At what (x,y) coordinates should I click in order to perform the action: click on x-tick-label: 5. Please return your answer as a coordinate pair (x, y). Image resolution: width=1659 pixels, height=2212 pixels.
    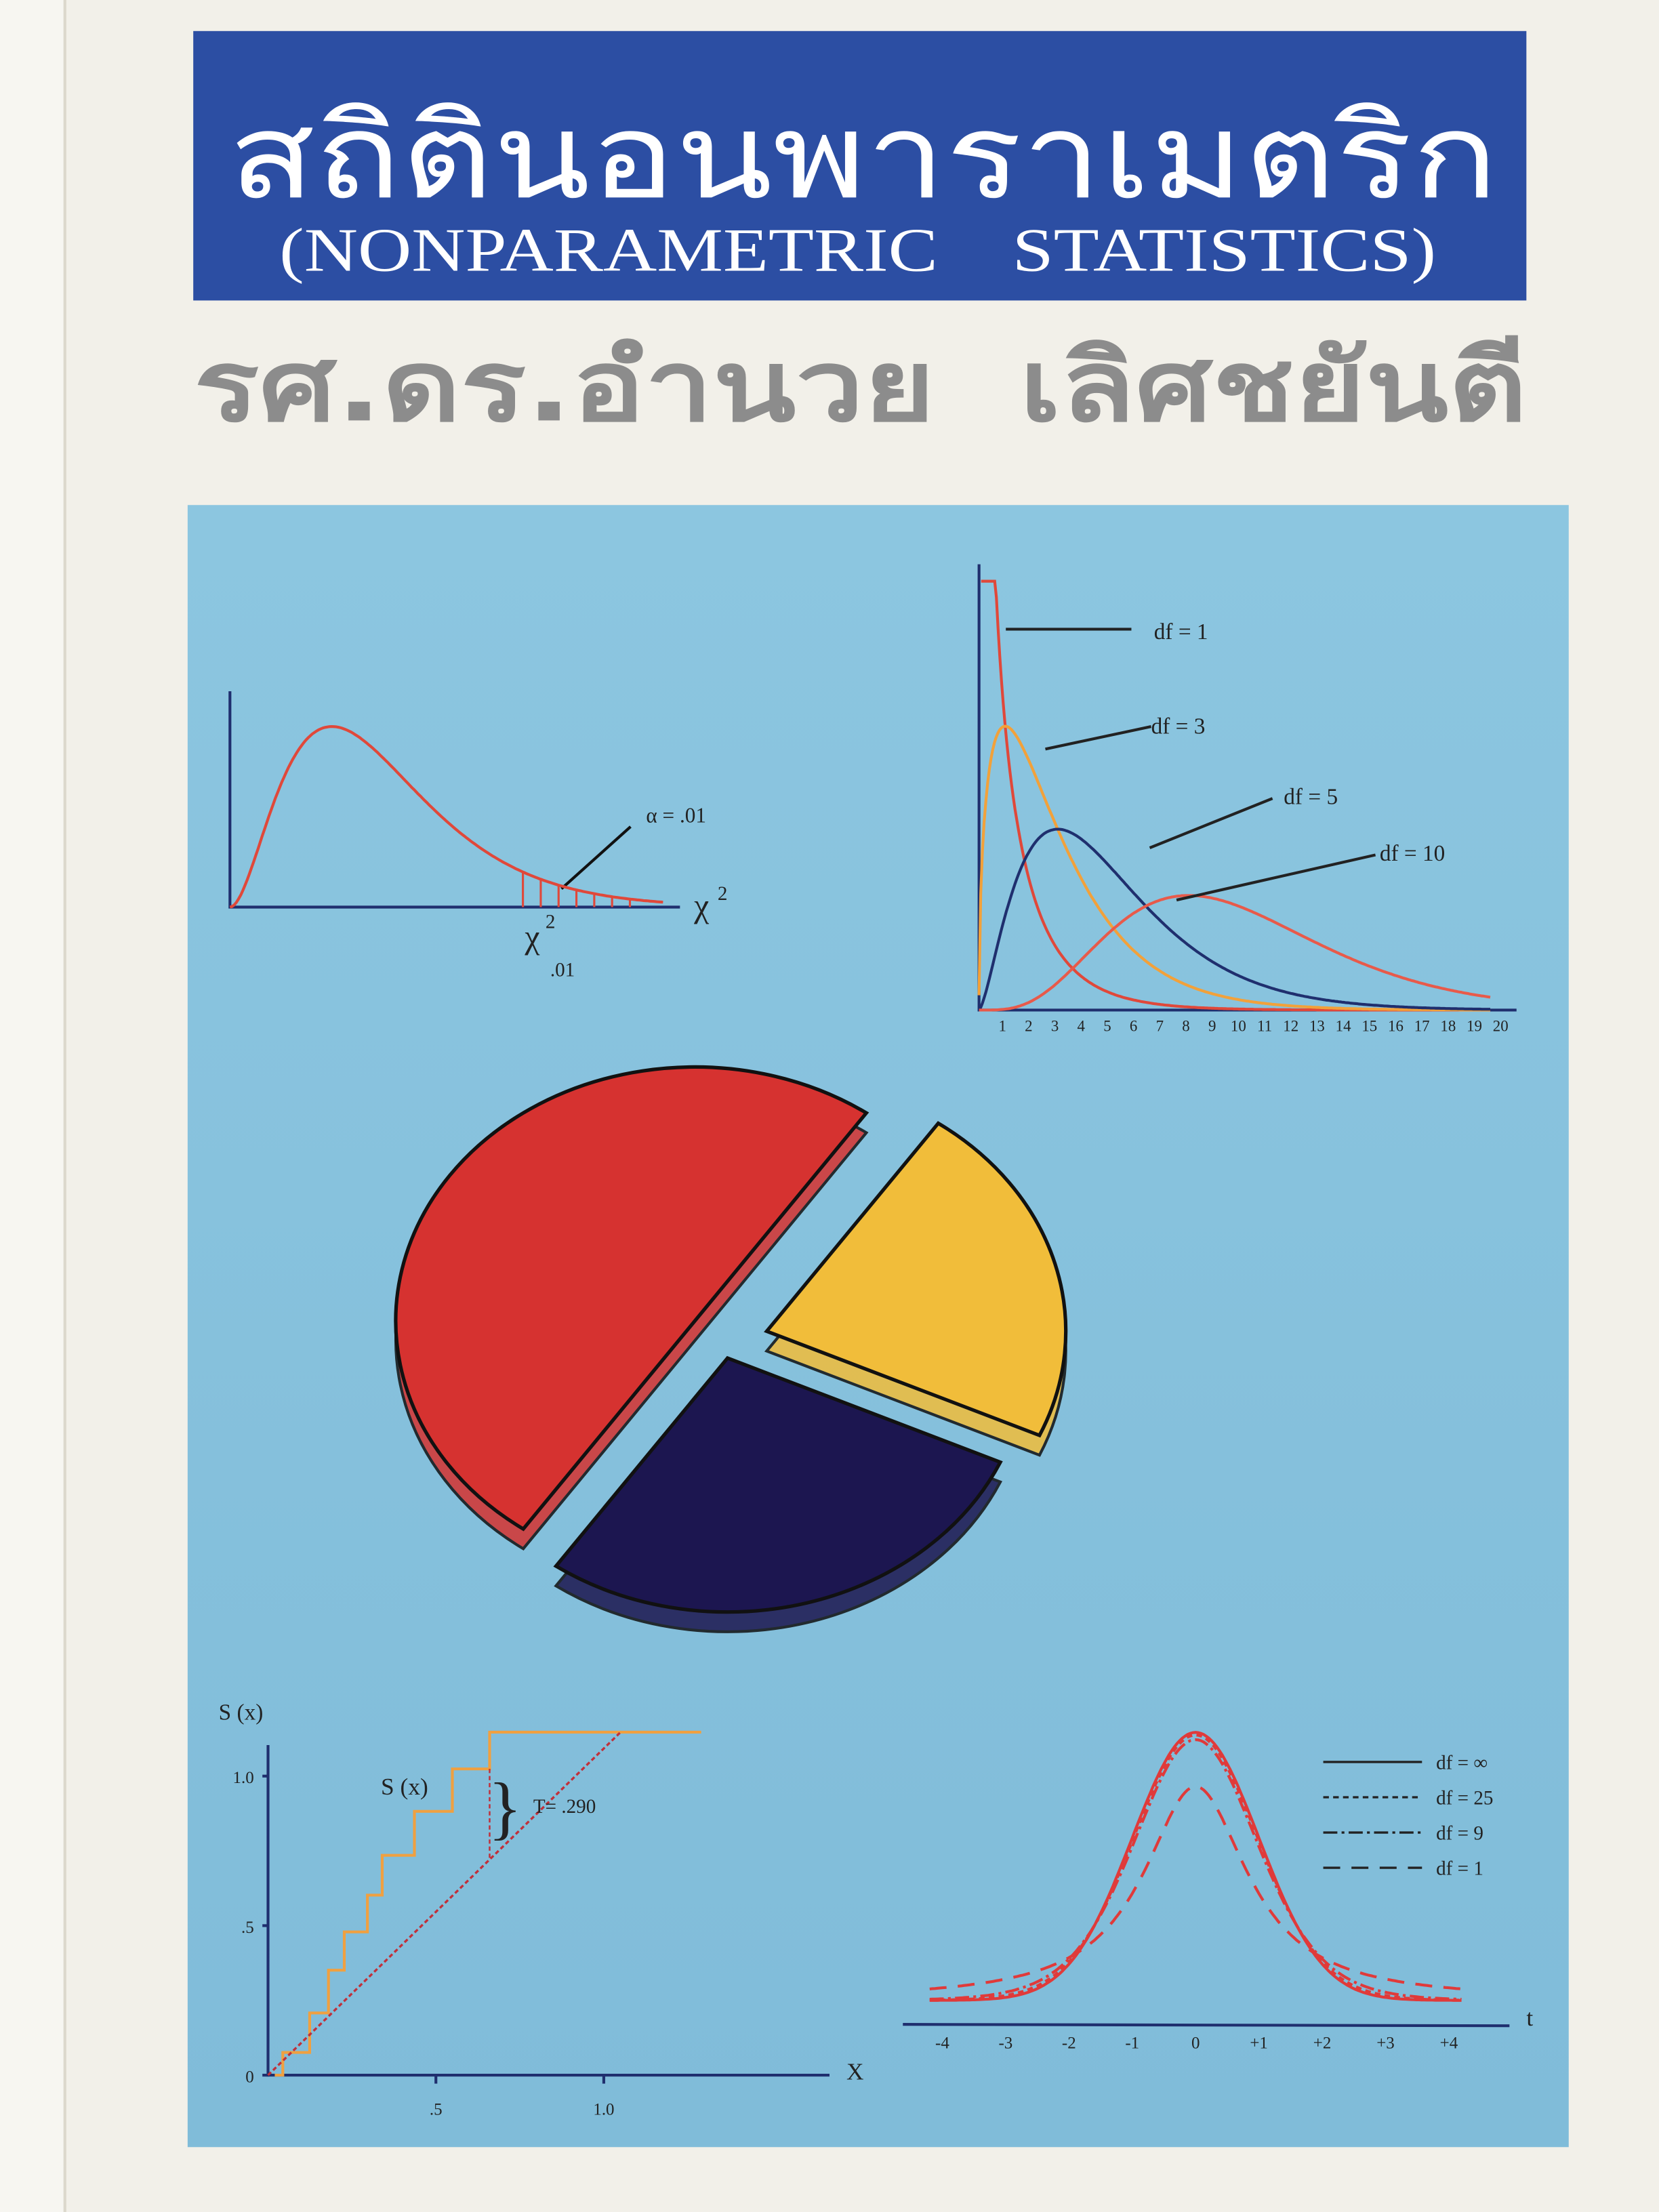
    Looking at the image, I should click on (1107, 1027).